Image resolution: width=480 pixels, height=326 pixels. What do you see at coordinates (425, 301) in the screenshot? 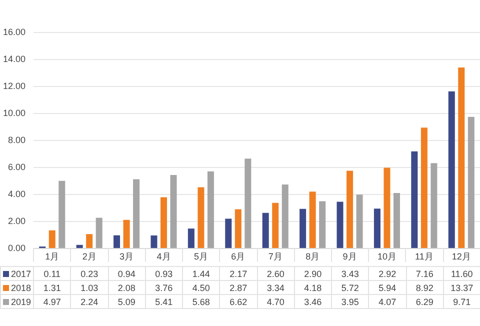
I see `data-label: 6.29` at bounding box center [425, 301].